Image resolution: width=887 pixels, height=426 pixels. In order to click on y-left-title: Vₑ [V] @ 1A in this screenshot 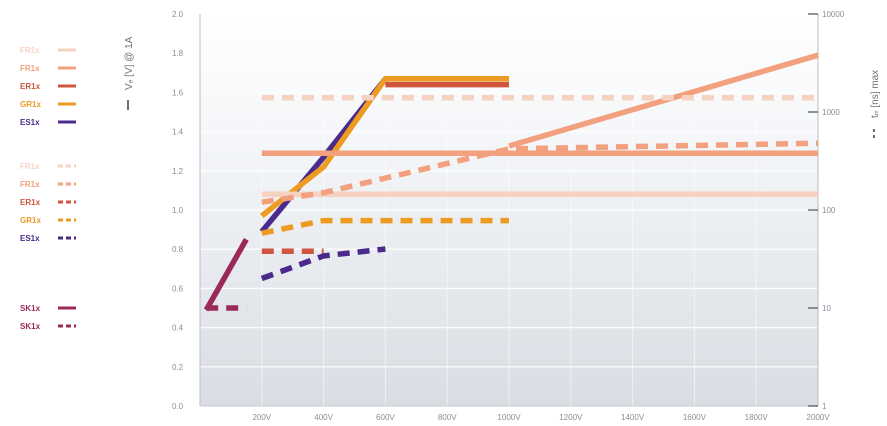, I will do `click(129, 73)`.